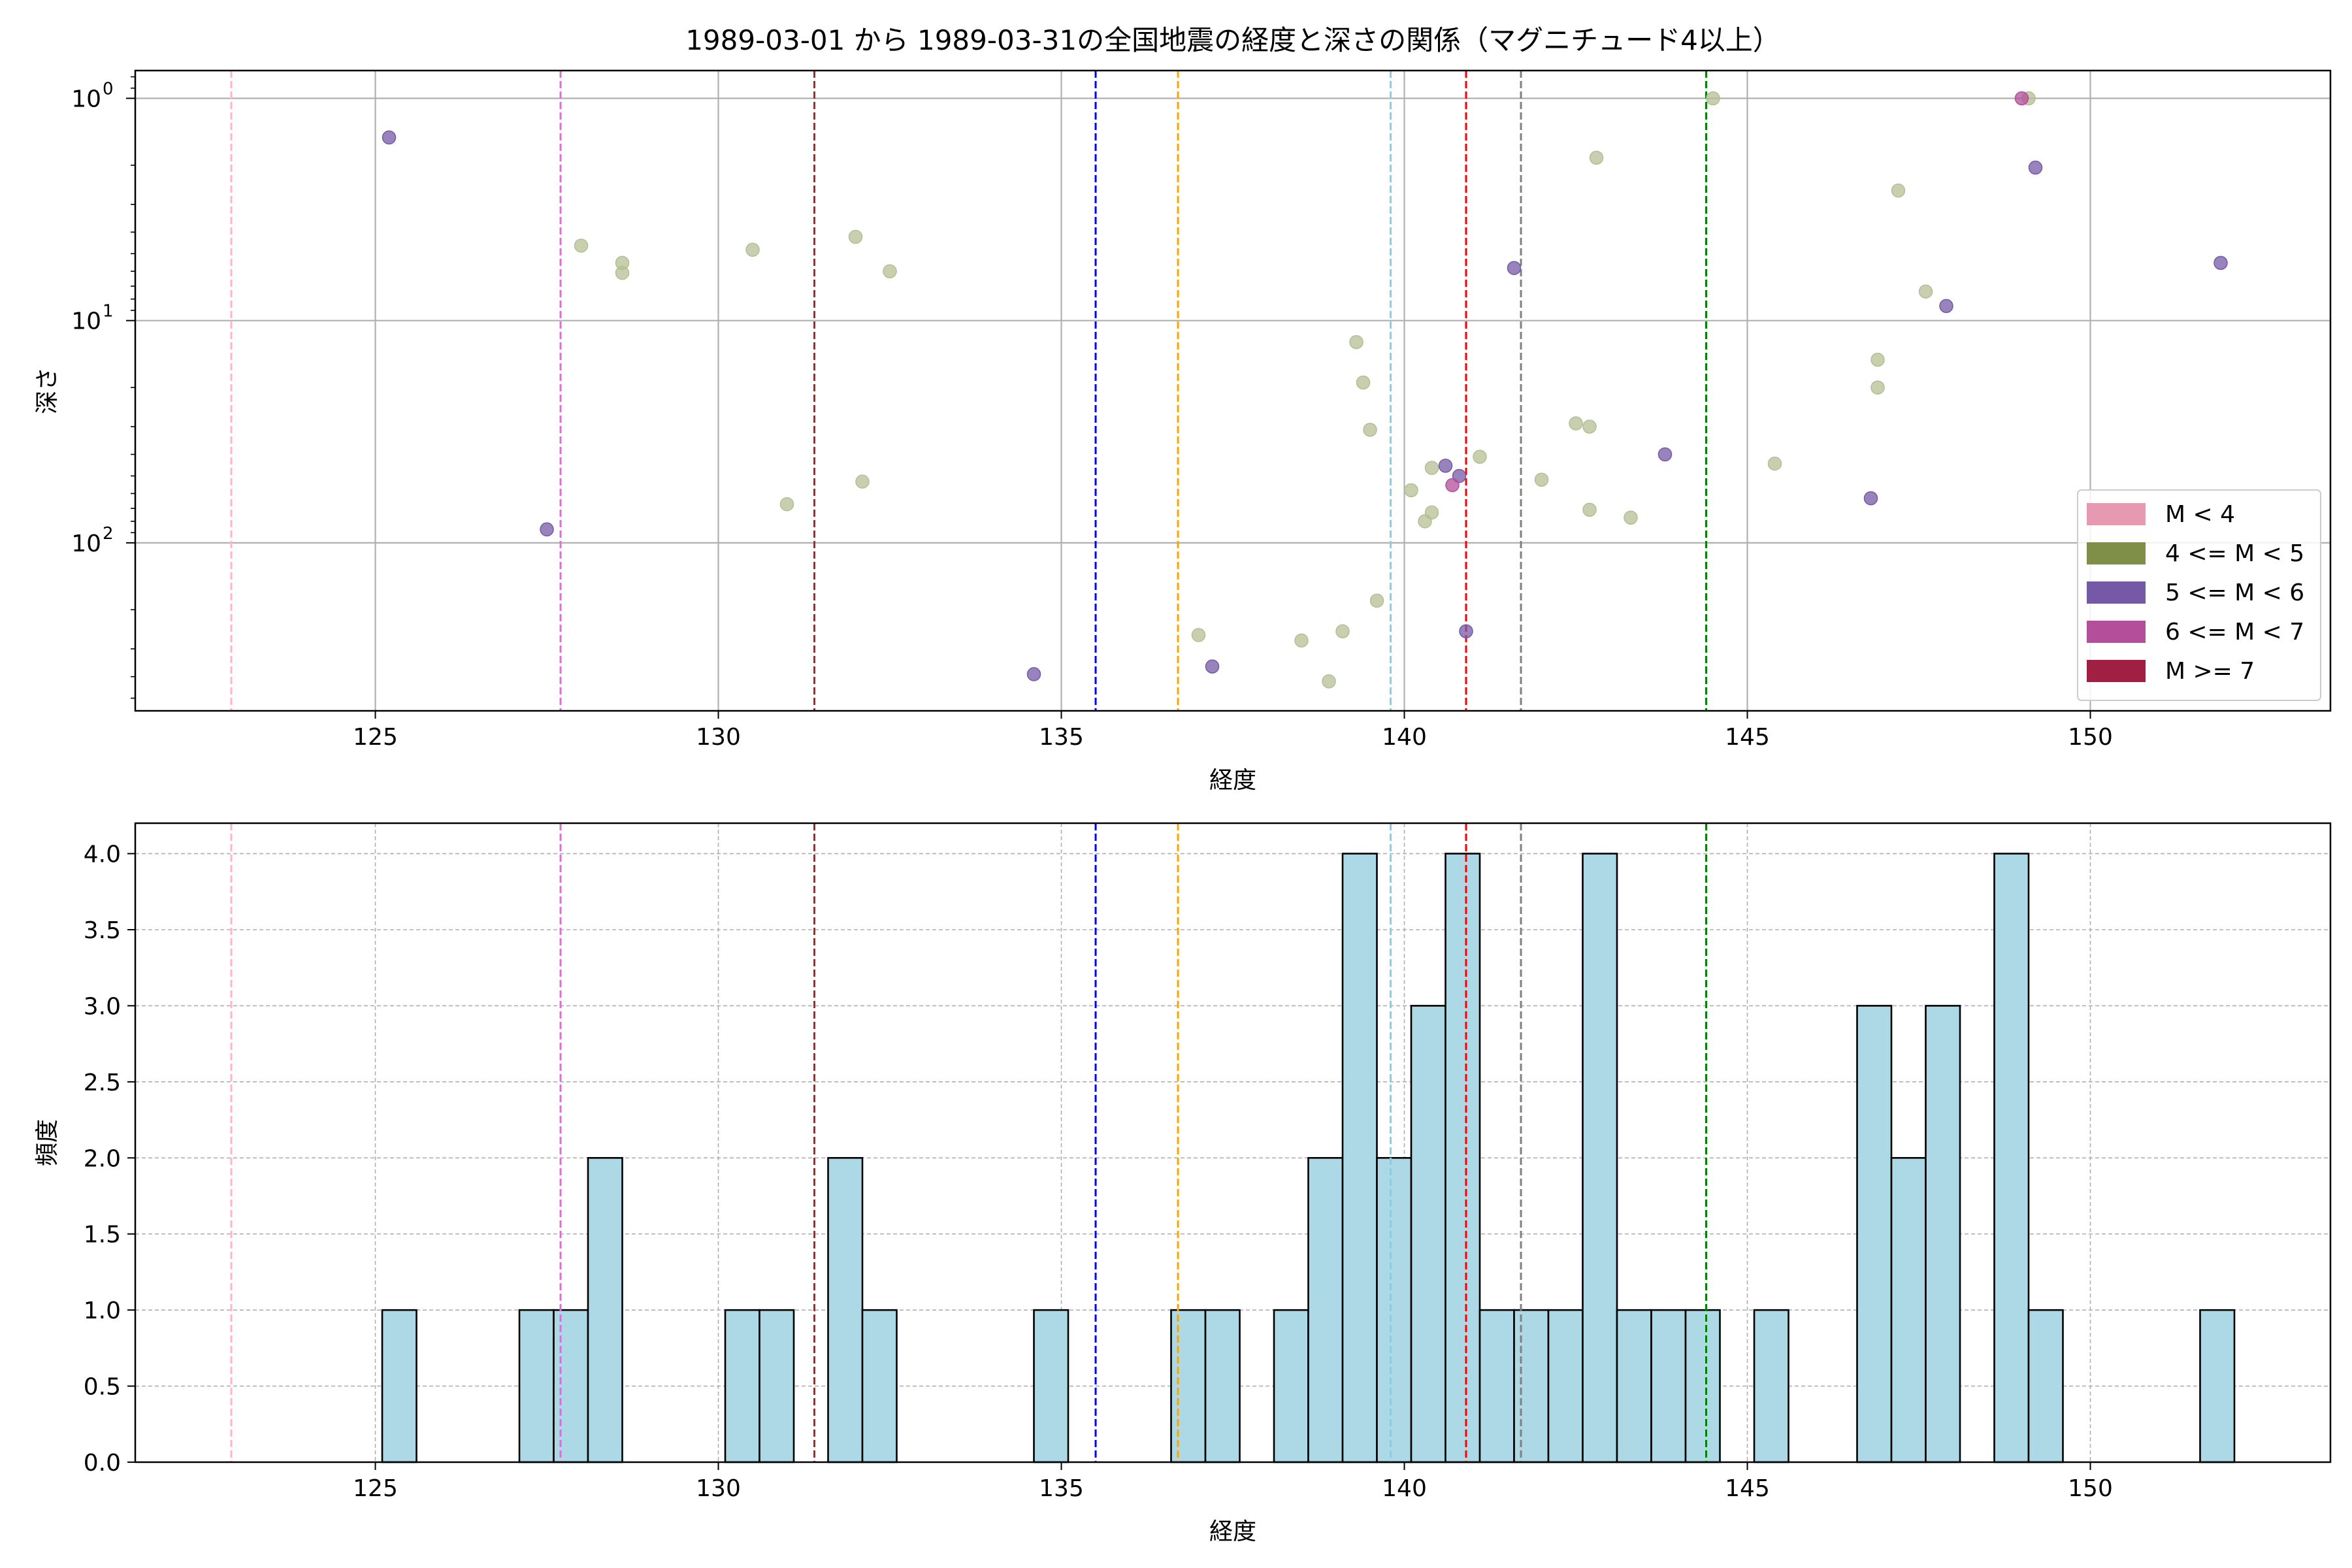 This screenshot has height=1568, width=2352. What do you see at coordinates (2234, 553) in the screenshot?
I see `legend-label: 4 <= M < 5` at bounding box center [2234, 553].